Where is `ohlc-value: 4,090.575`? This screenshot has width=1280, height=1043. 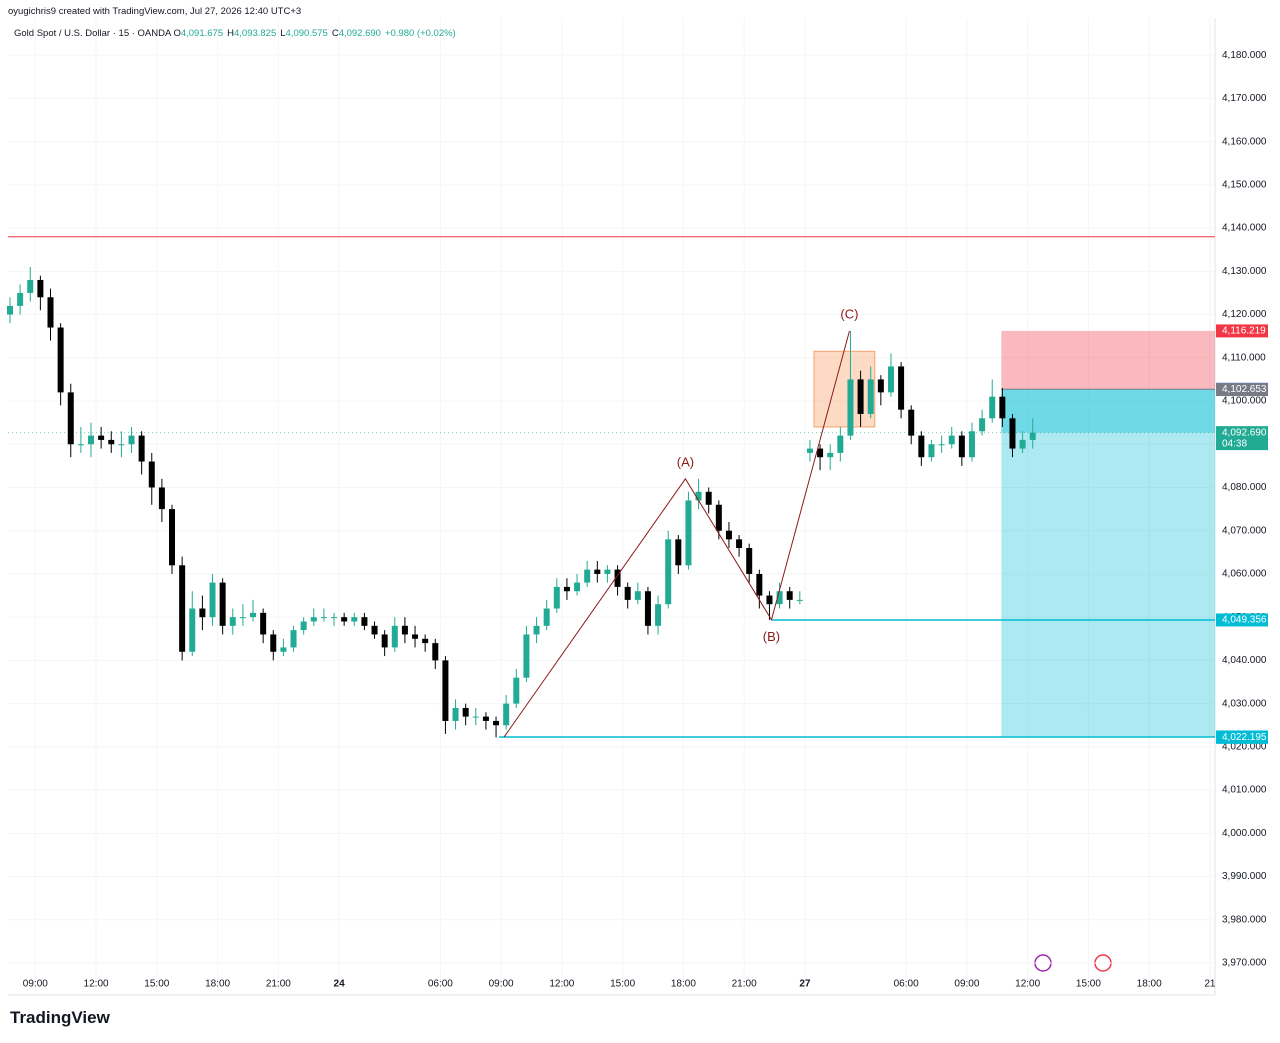
ohlc-value: 4,090.575 is located at coordinates (306, 33).